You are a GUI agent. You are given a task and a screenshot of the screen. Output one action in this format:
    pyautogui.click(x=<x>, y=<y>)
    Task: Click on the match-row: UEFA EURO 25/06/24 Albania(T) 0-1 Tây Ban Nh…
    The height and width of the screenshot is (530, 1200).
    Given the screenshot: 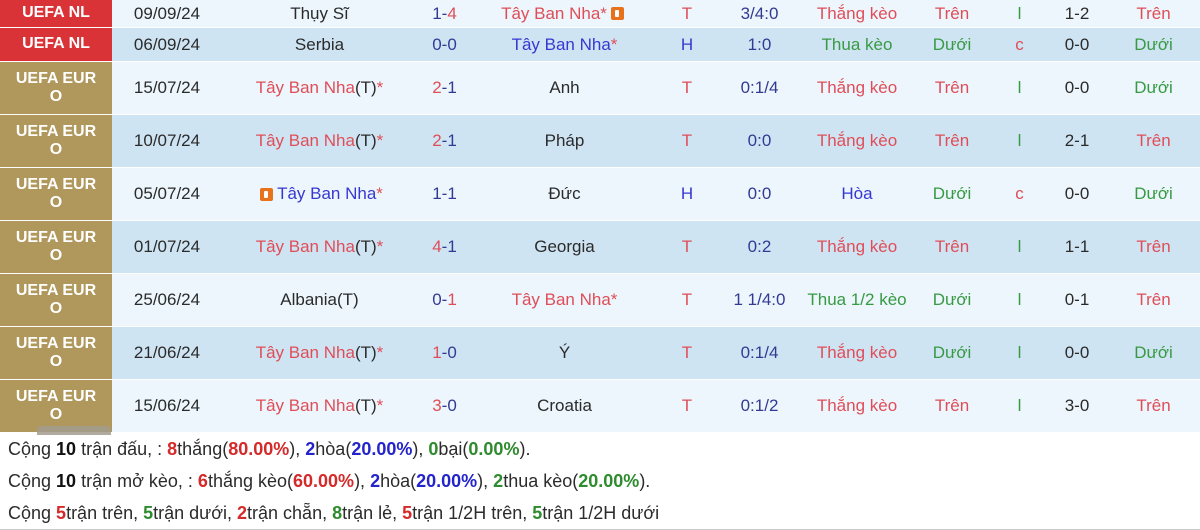 What is the action you would take?
    pyautogui.click(x=600, y=300)
    